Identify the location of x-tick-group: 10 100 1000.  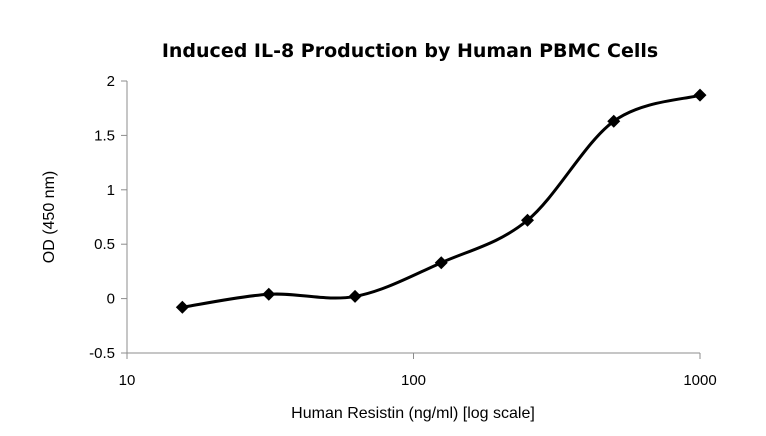
(418, 371).